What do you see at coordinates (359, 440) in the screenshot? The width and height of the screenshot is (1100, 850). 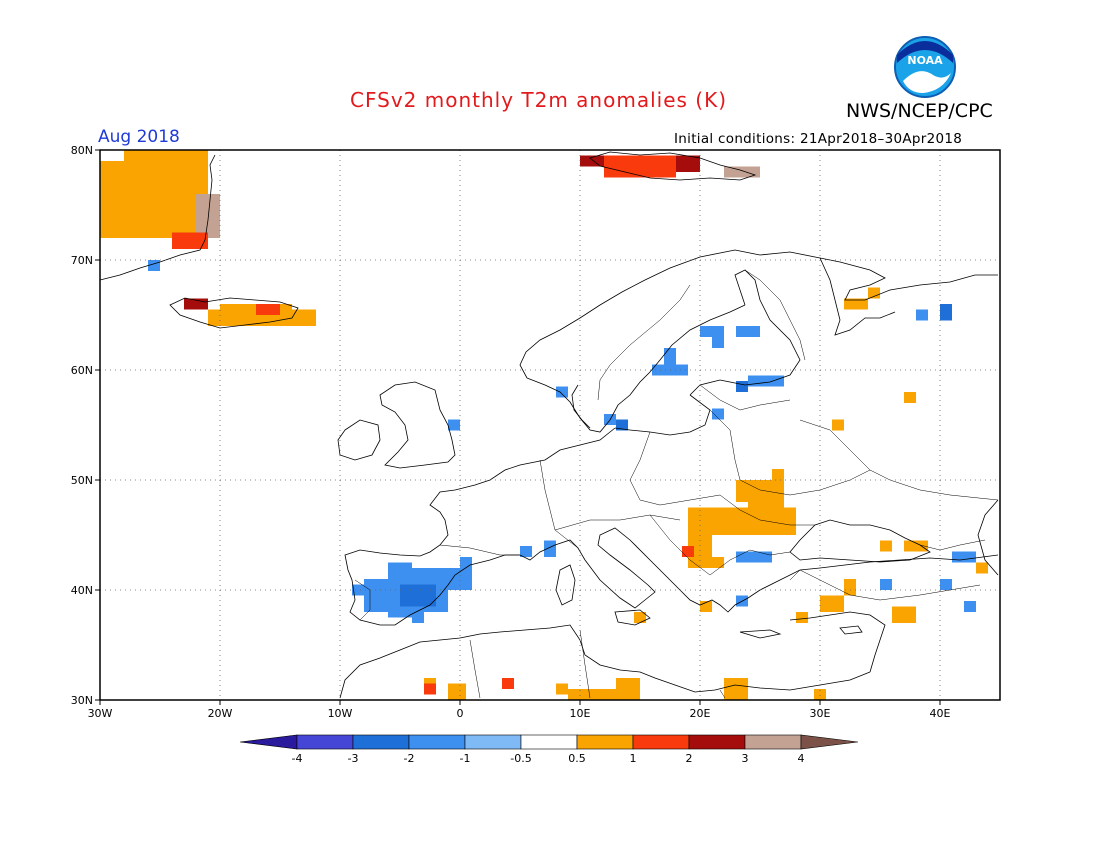 I see `coastline-ireland` at bounding box center [359, 440].